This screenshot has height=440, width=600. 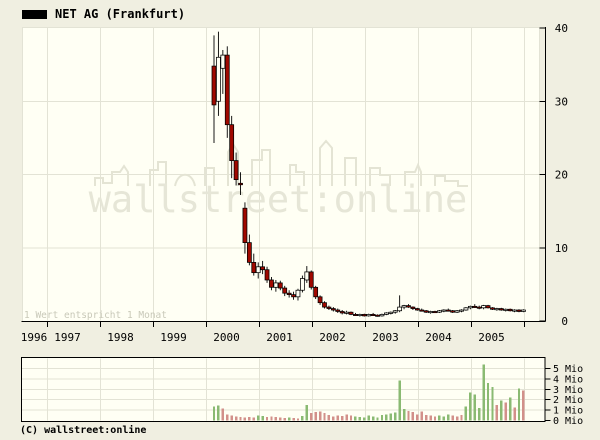 I want to click on x-tick-label: 2000, so click(x=226, y=337).